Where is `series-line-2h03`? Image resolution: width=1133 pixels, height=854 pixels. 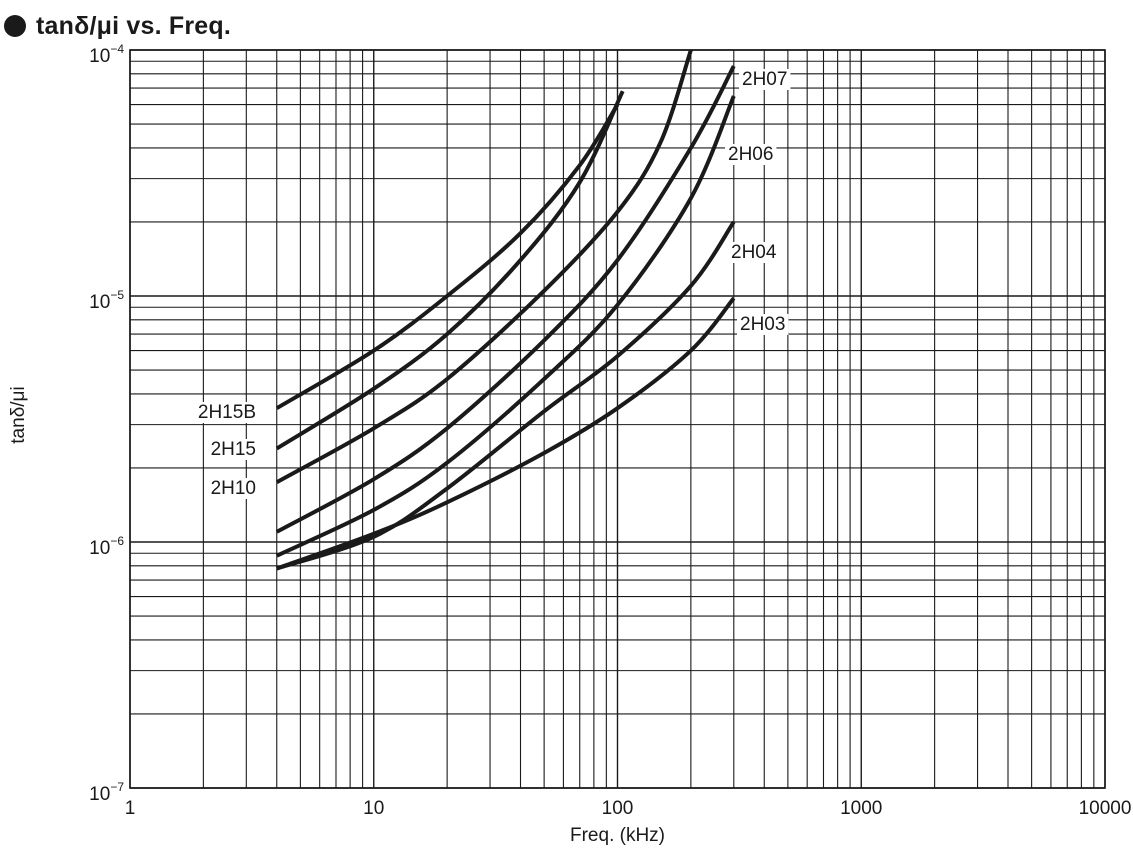 series-line-2h03 is located at coordinates (506, 433).